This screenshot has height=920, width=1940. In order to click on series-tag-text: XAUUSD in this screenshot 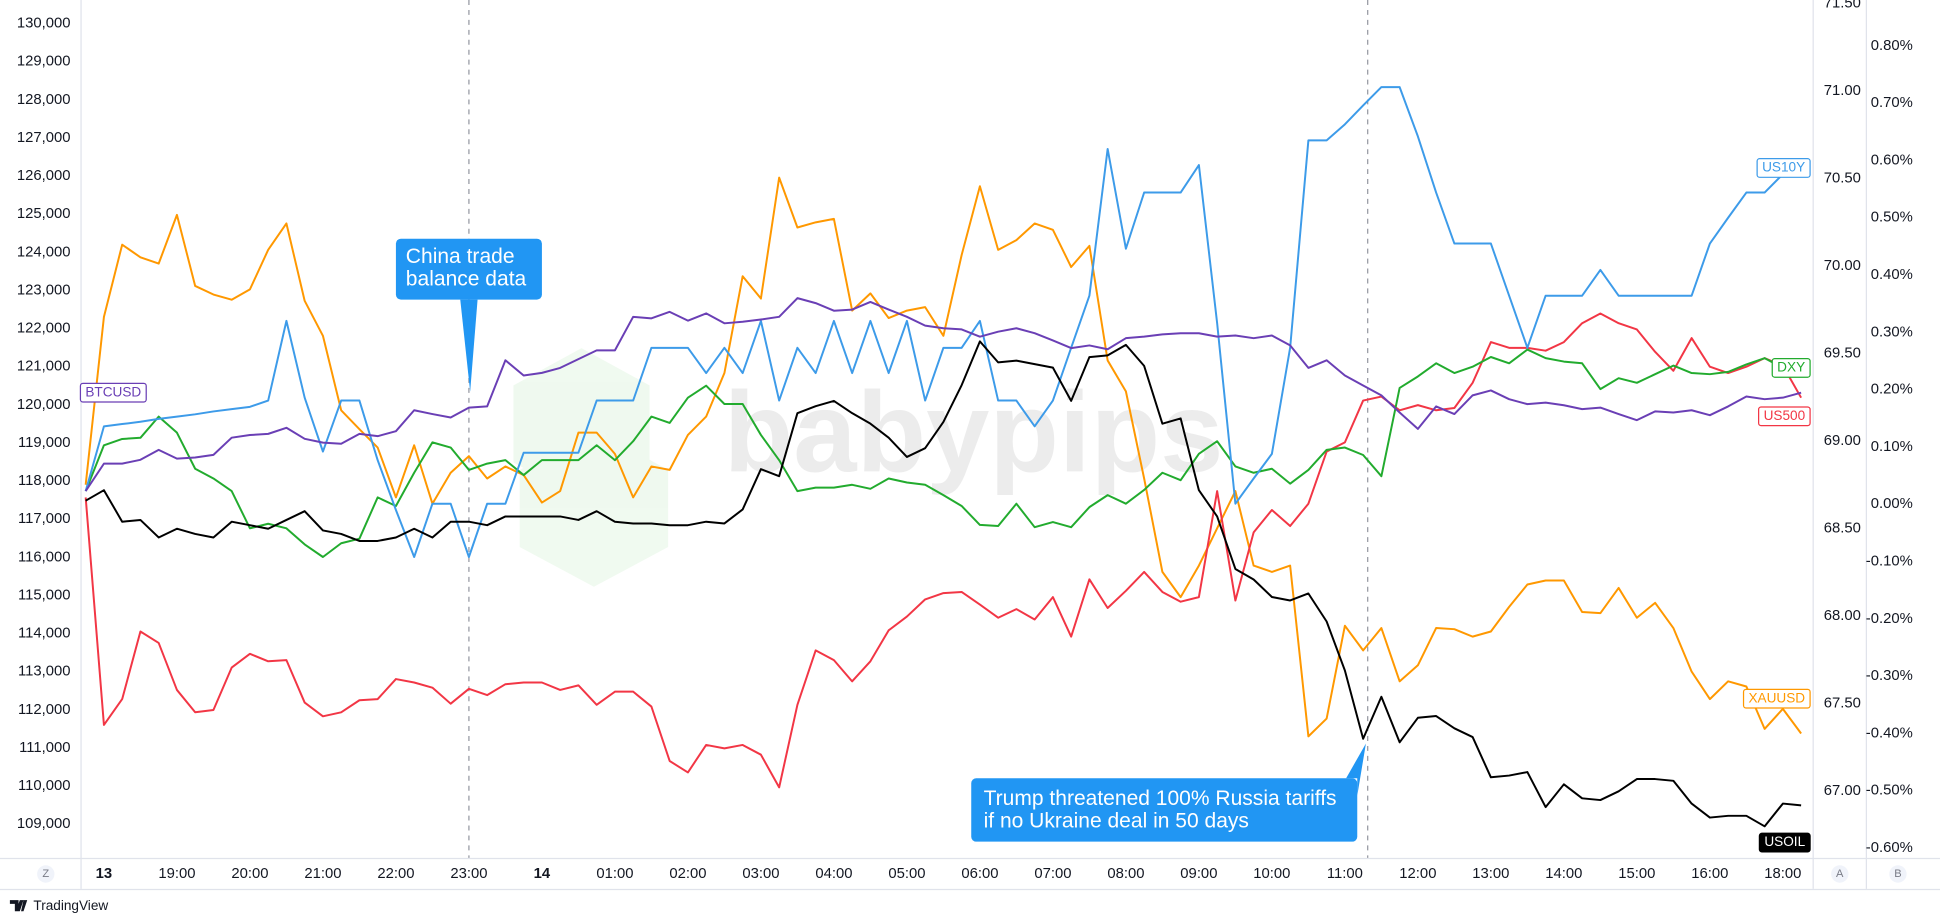, I will do `click(1776, 697)`.